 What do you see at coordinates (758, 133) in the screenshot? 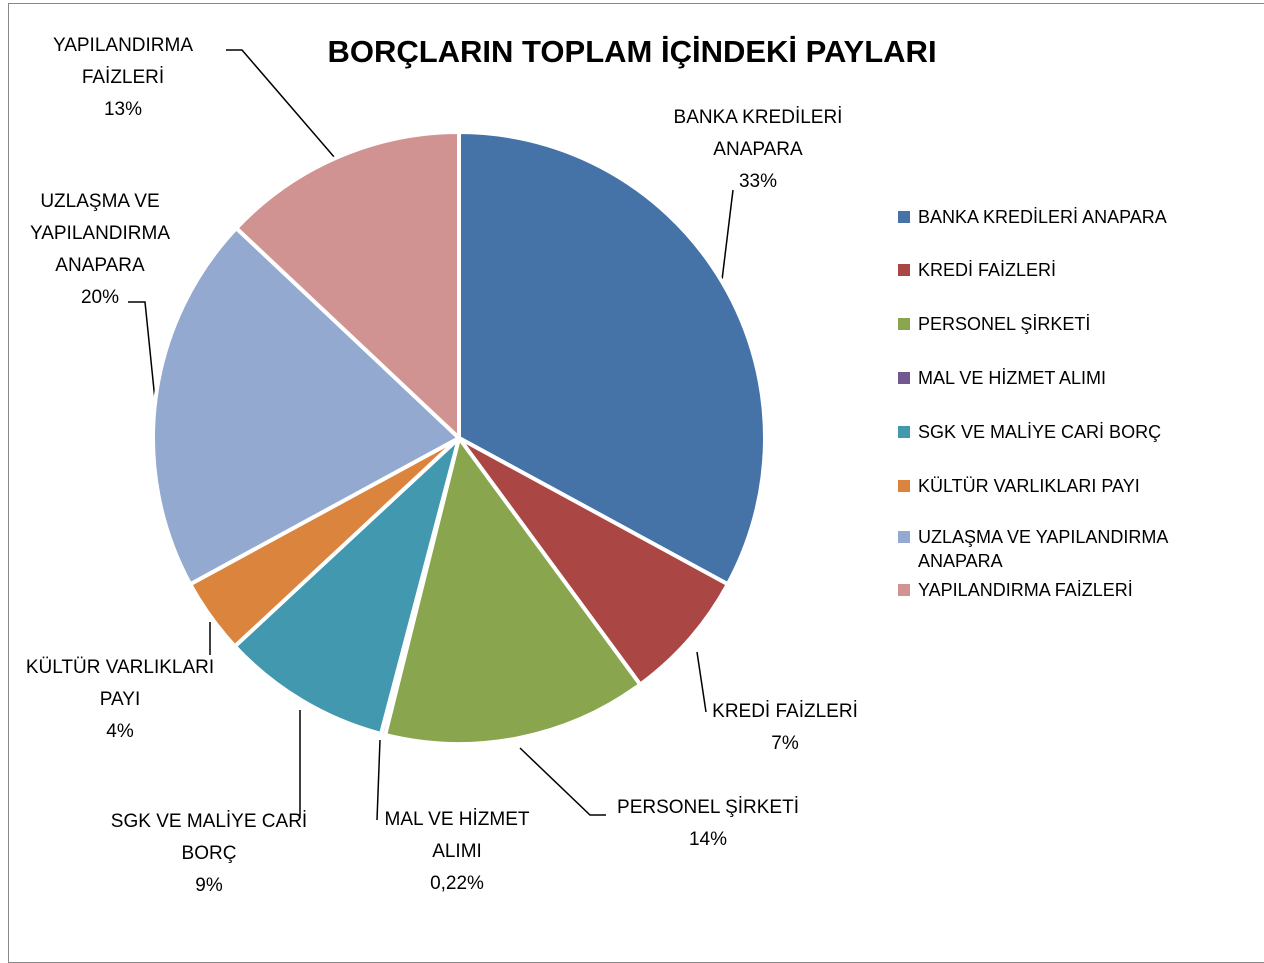
I see `data-label-name: BANKA KREDİLERİ ANAPARA` at bounding box center [758, 133].